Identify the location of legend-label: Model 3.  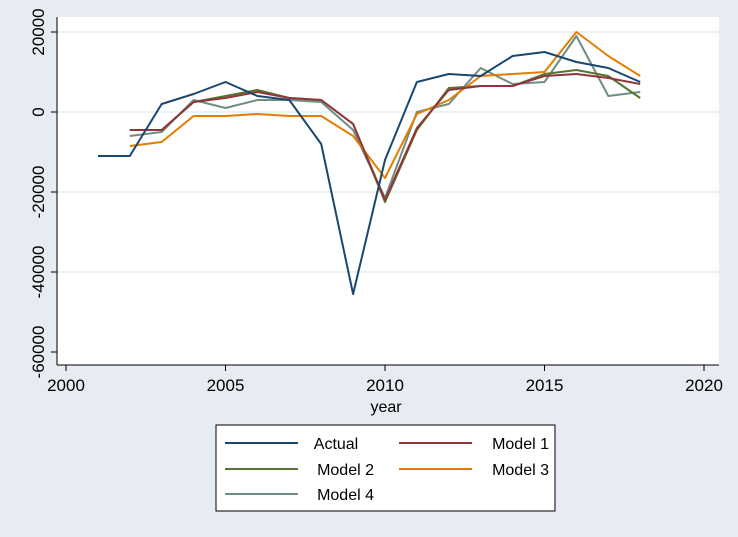
(520, 470).